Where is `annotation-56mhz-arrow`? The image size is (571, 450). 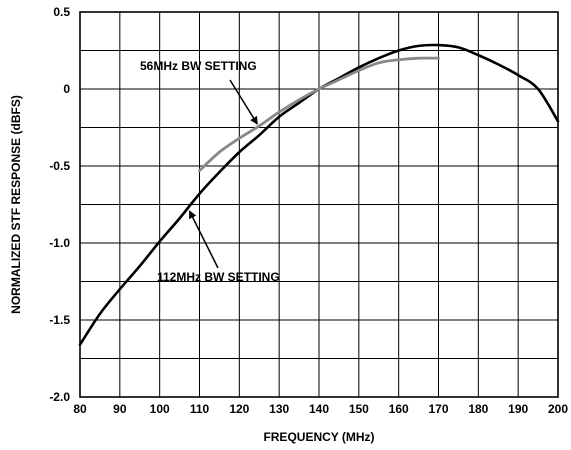
annotation-56mhz-arrow is located at coordinates (243, 102).